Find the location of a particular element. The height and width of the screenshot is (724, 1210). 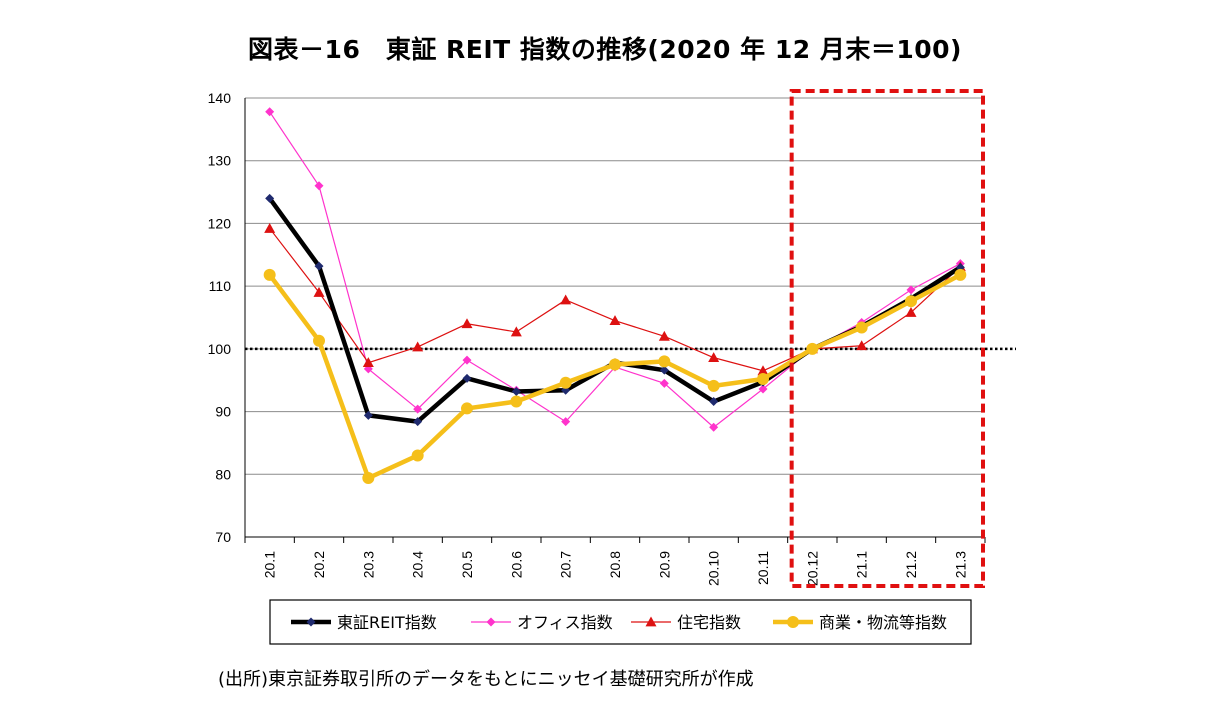

x-tick-label: 21.1 is located at coordinates (862, 564).